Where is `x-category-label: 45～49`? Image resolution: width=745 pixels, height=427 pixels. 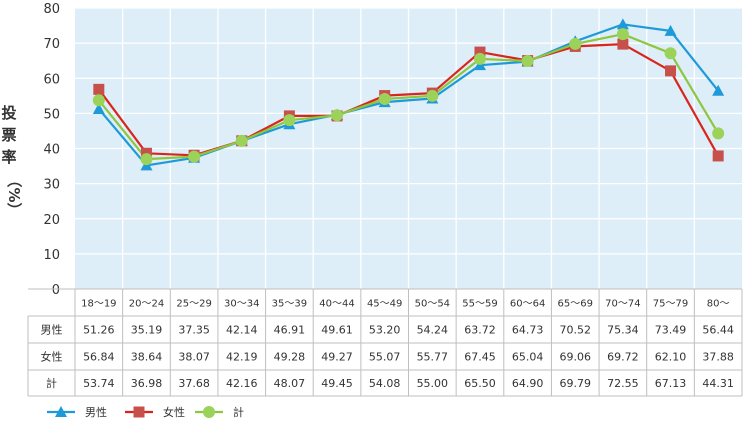 x-category-label: 45～49 is located at coordinates (384, 304).